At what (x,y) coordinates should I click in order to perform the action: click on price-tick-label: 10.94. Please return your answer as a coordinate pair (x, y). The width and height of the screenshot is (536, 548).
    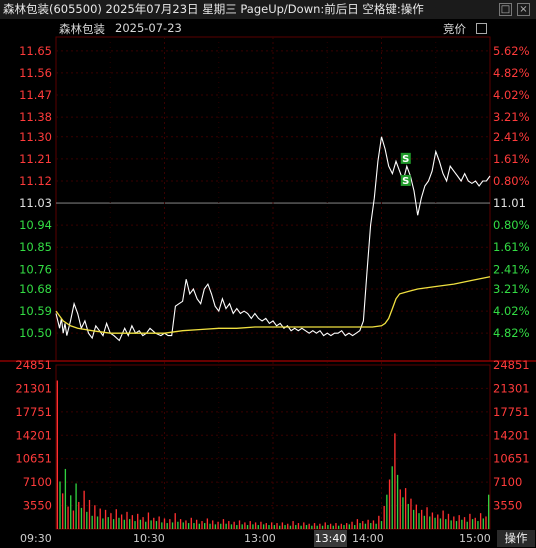
    Looking at the image, I should click on (35, 225).